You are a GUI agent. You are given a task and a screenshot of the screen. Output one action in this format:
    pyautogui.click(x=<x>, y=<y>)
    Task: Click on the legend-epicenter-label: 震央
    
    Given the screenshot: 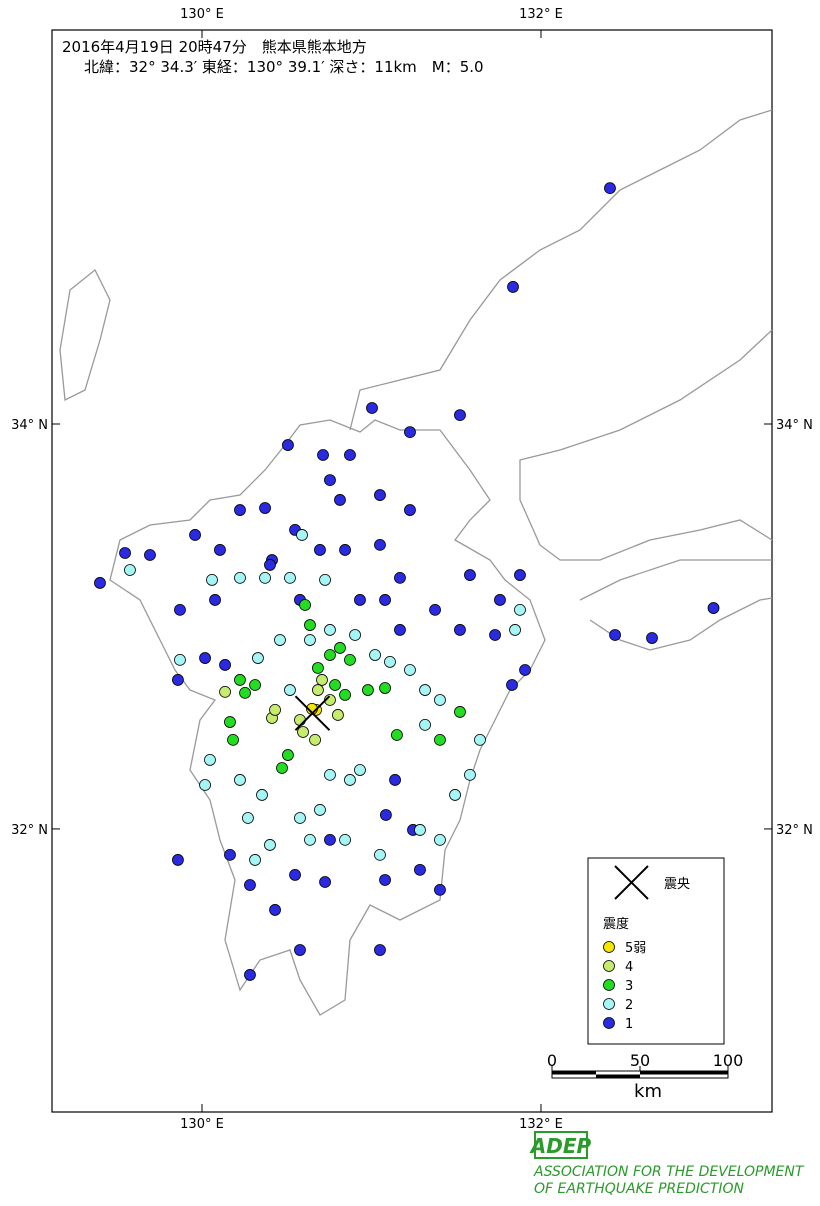 What is the action you would take?
    pyautogui.click(x=677, y=884)
    